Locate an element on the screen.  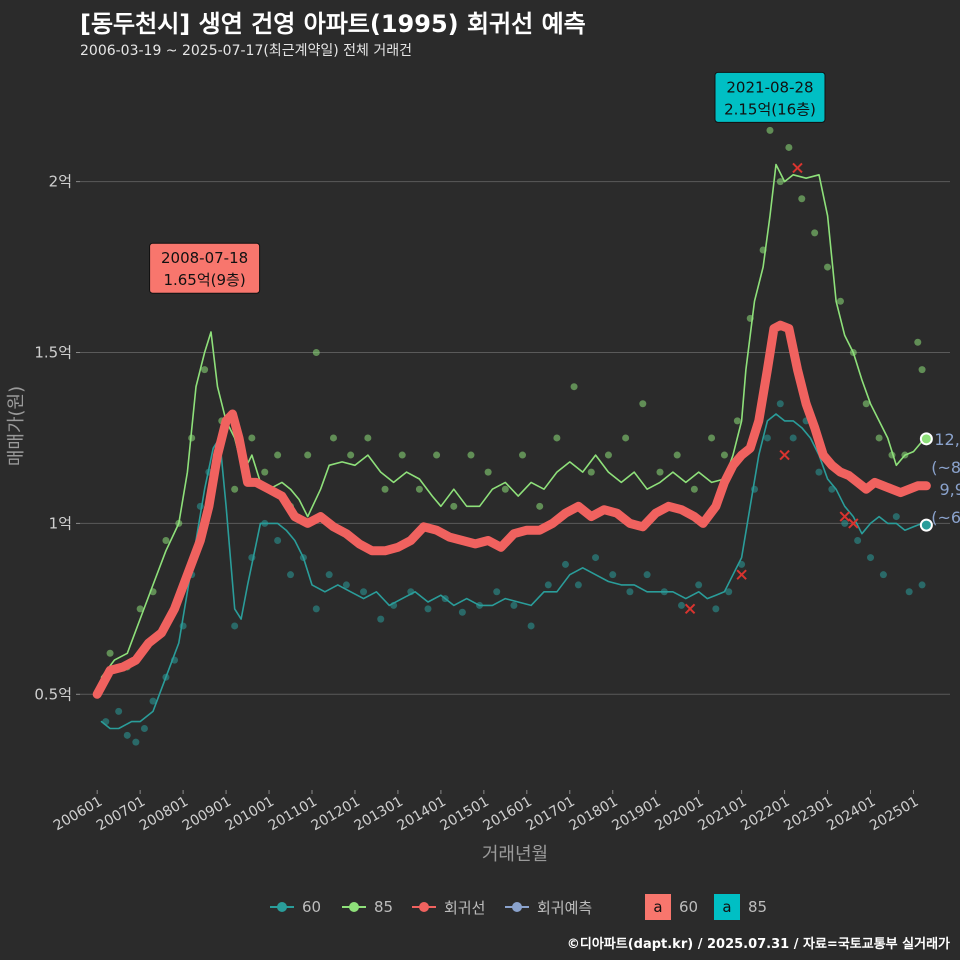
x-tick-label: 201101 is located at coordinates (293, 814).